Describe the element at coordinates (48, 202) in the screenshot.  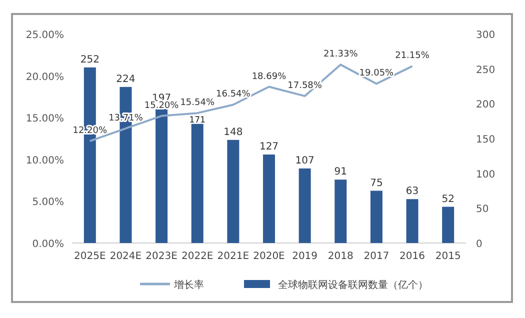
I see `y-tick-label: 5.00%` at that location.